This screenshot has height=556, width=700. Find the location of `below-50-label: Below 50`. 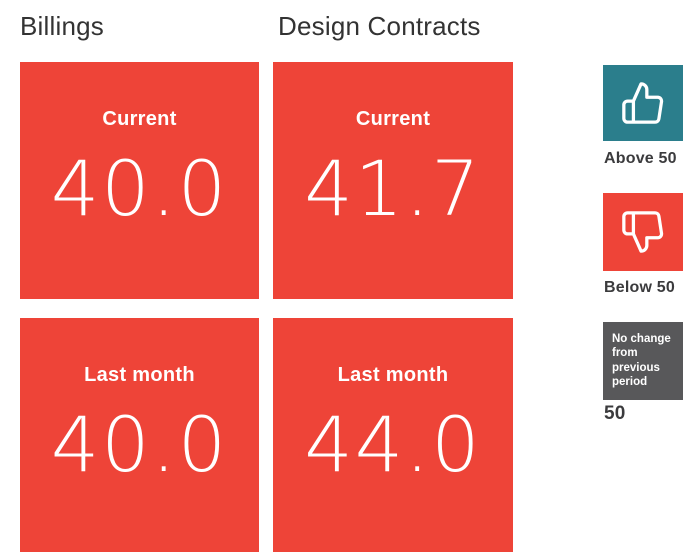

below-50-label: Below 50 is located at coordinates (639, 287).